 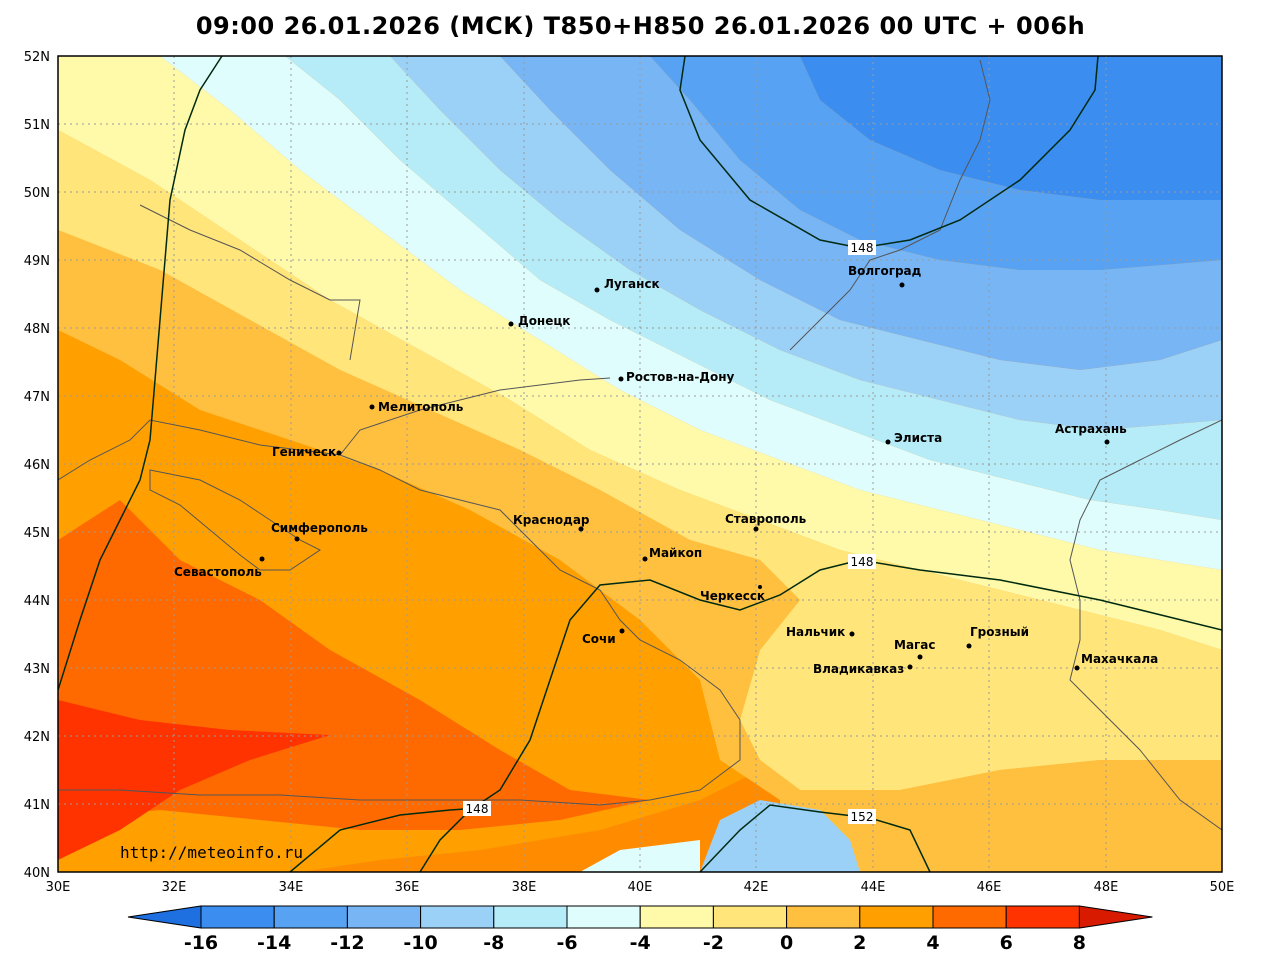 What do you see at coordinates (1106, 887) in the screenshot?
I see `svg-text: 48E` at bounding box center [1106, 887].